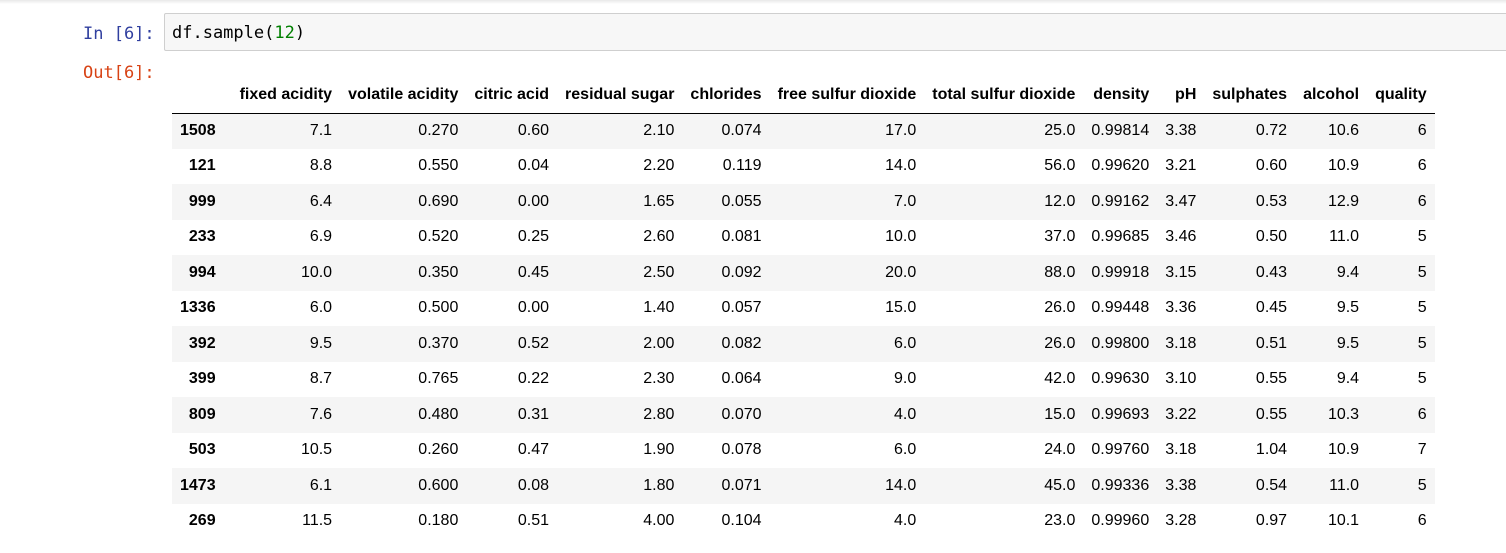 This screenshot has width=1506, height=553. Describe the element at coordinates (726, 96) in the screenshot. I see `column-header: chlorides` at that location.